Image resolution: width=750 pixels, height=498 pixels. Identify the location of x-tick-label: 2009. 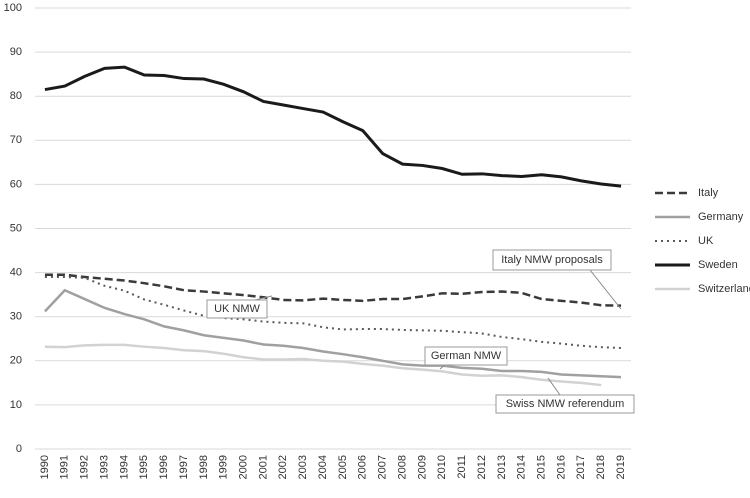
(422, 467).